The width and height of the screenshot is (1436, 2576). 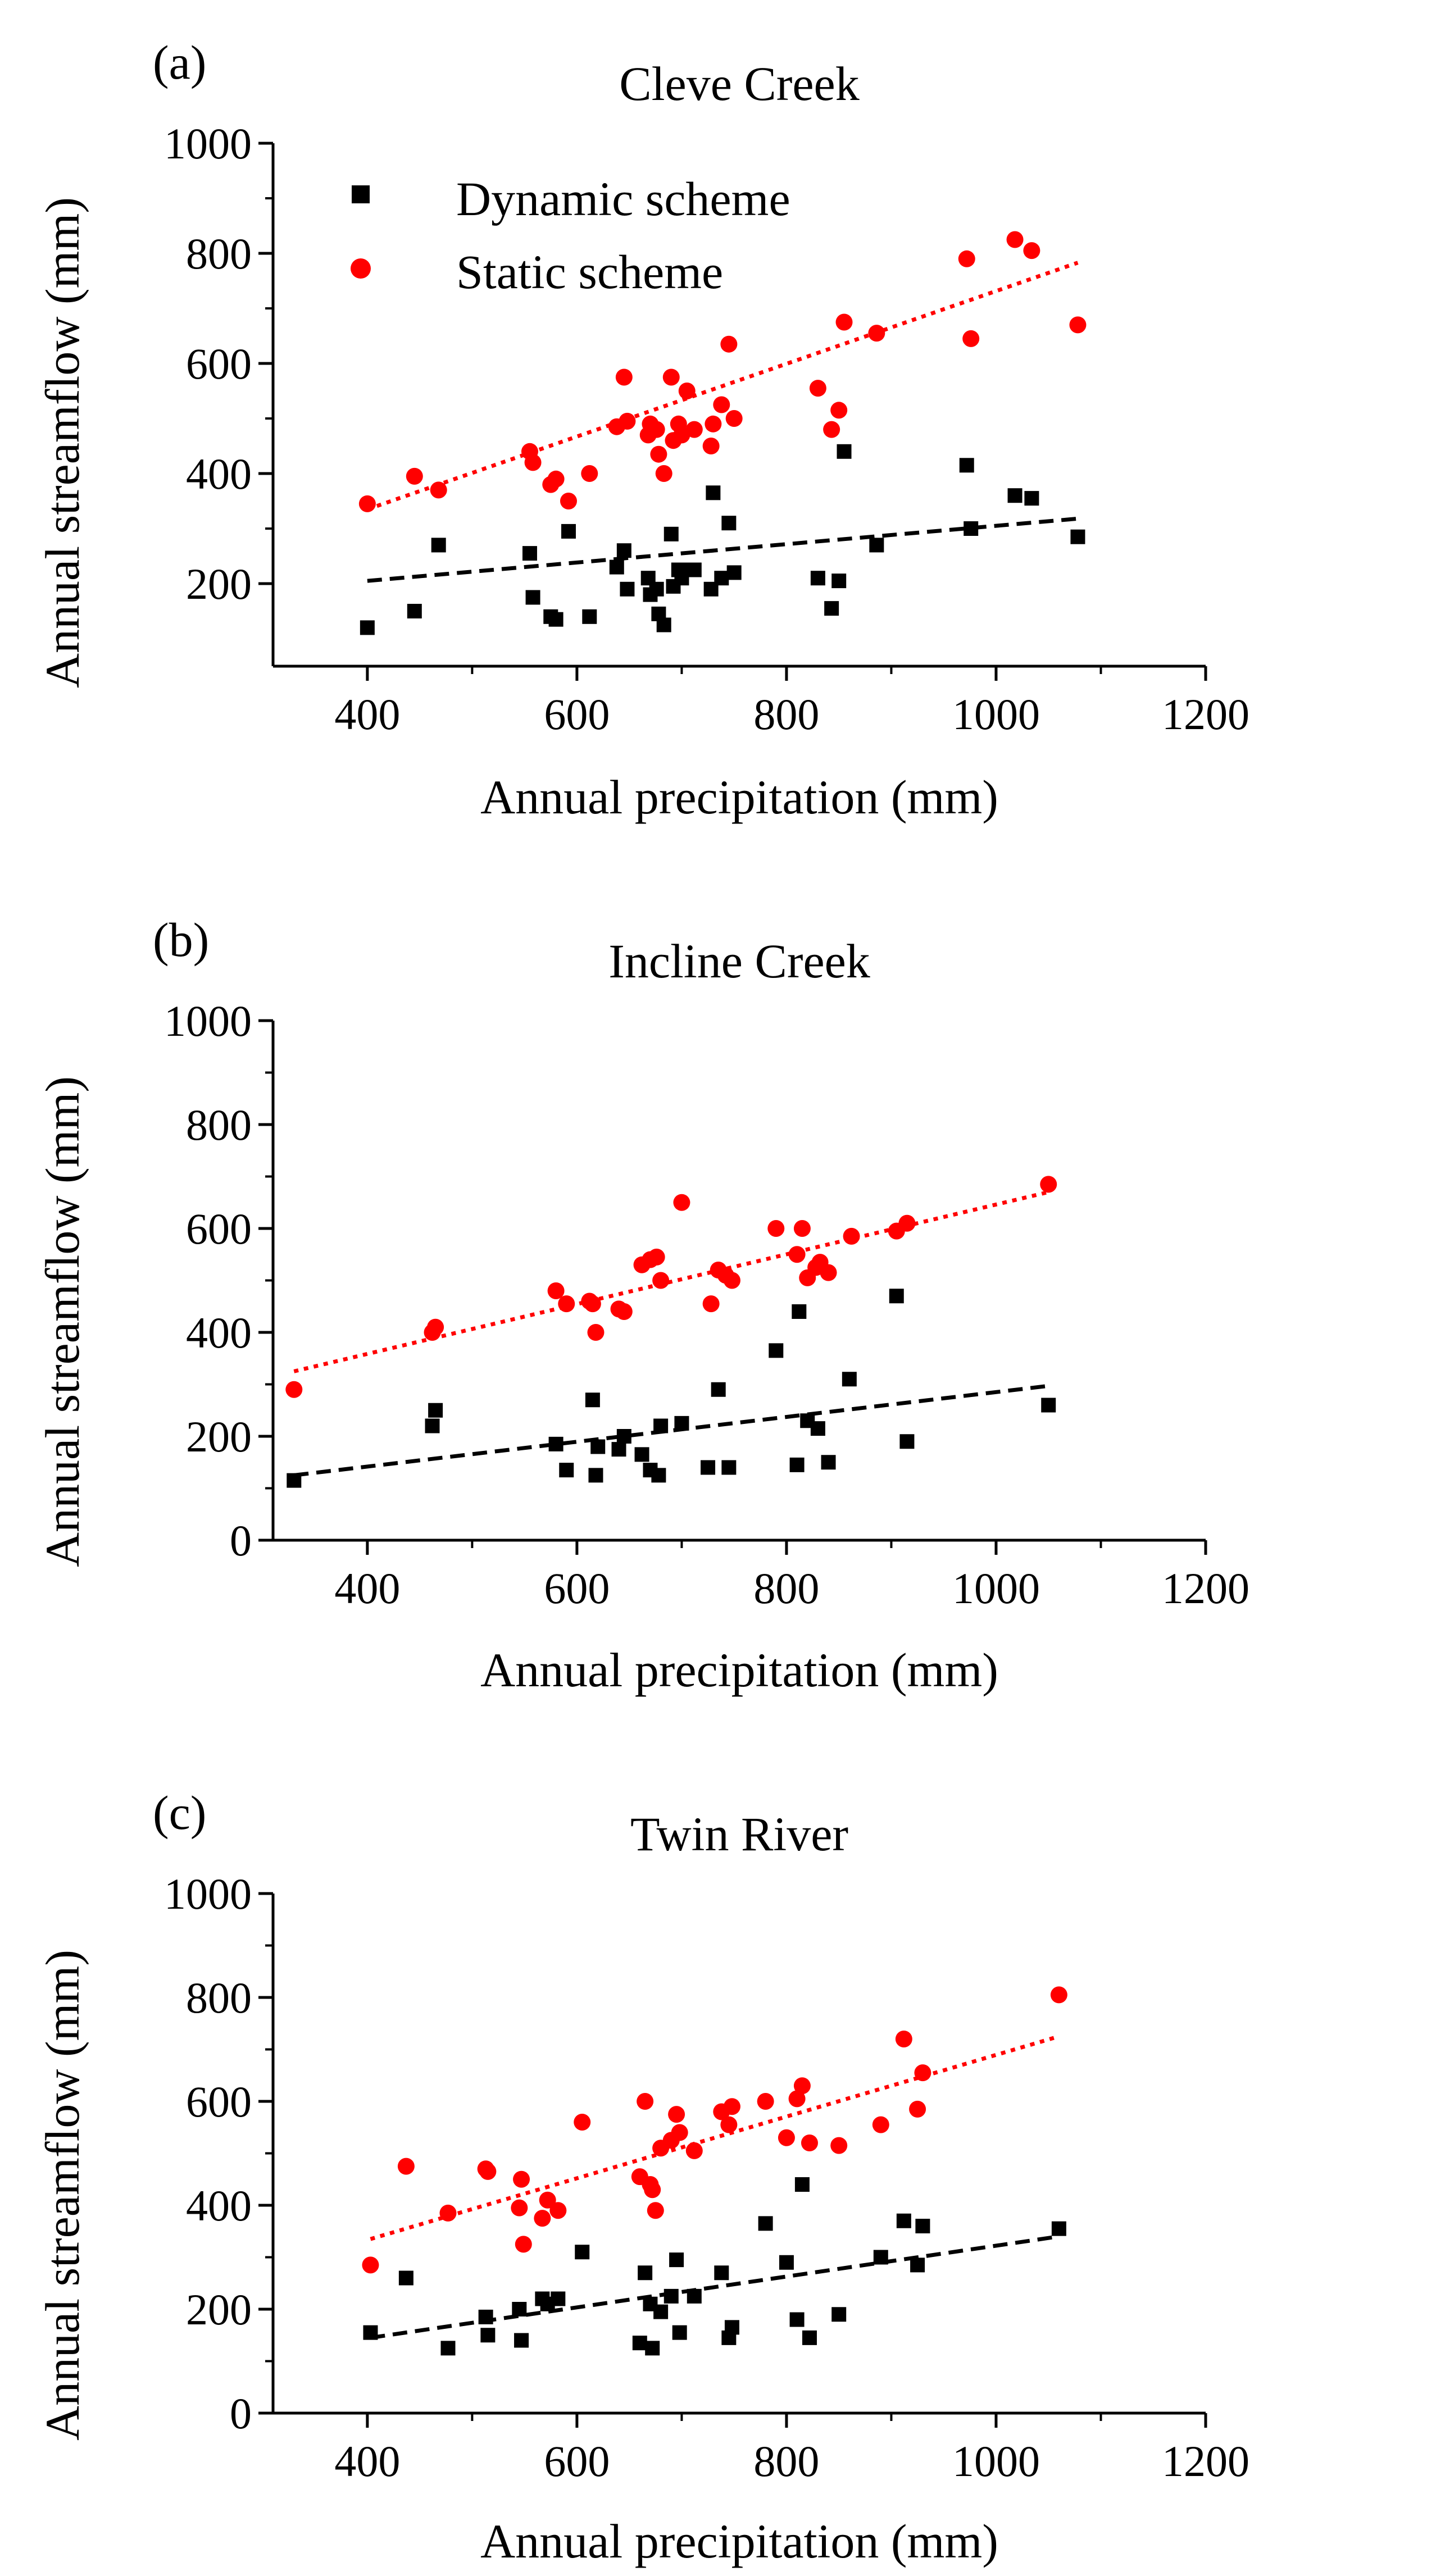 What do you see at coordinates (219, 2101) in the screenshot?
I see `y-tick-label-c: 600` at bounding box center [219, 2101].